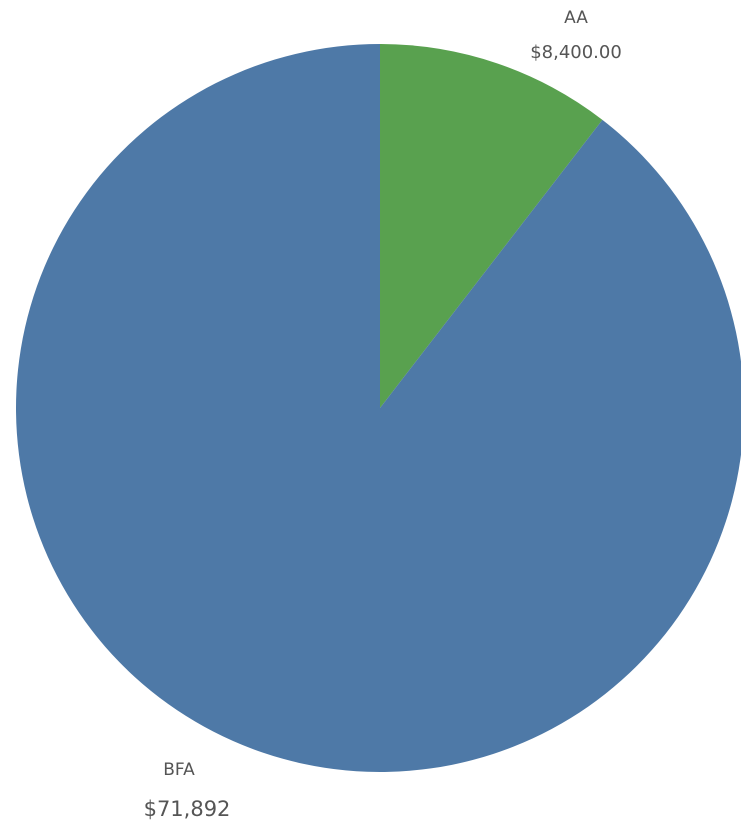 This screenshot has height=824, width=741. Describe the element at coordinates (187, 790) in the screenshot. I see `slice-label-bfa: BFA $71,892` at that location.